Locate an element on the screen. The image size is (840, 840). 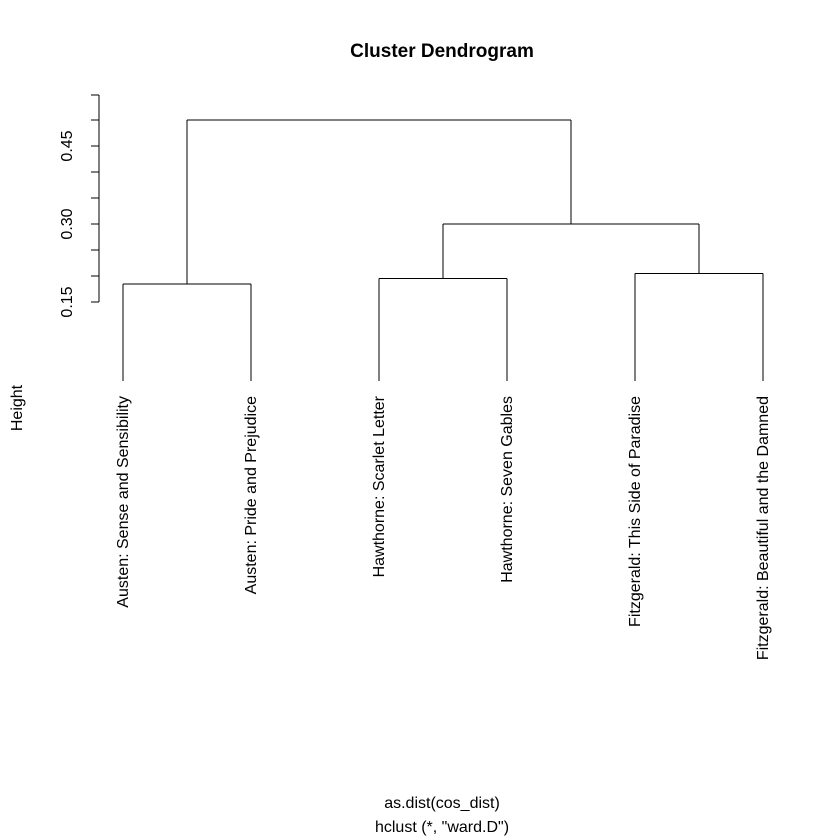
y-axis-label: Height is located at coordinates (17, 407).